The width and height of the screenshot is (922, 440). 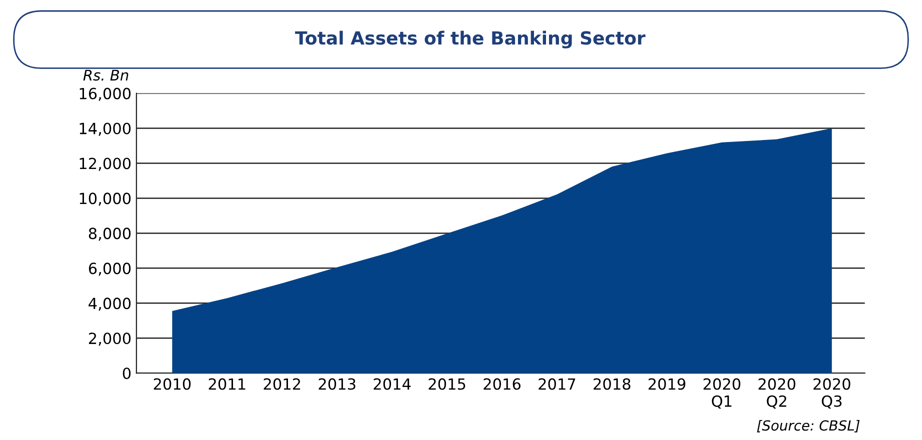 What do you see at coordinates (447, 384) in the screenshot?
I see `x-tick-label: 2015` at bounding box center [447, 384].